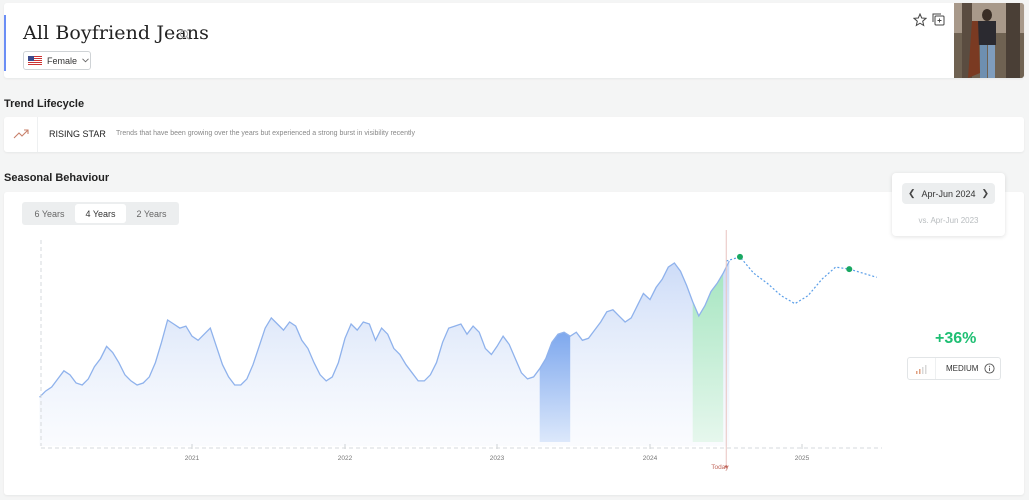 The image size is (1029, 500). I want to click on trending-up-icon, so click(21, 134).